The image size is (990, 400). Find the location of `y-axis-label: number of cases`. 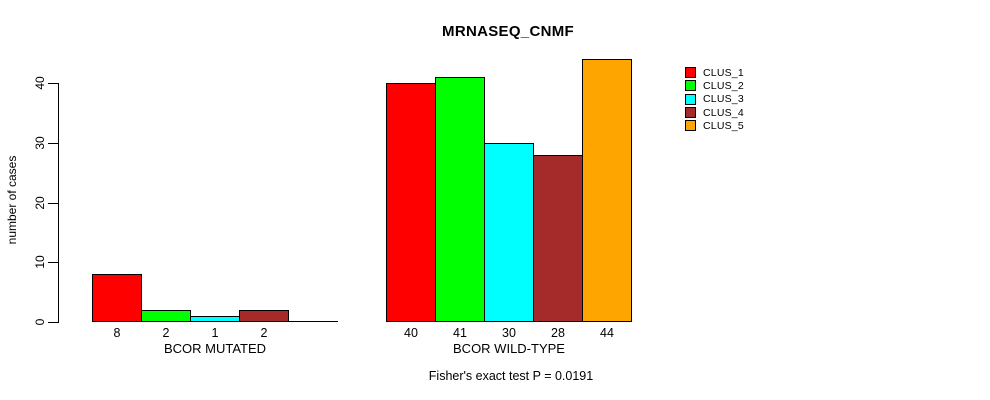

y-axis-label: number of cases is located at coordinates (12, 200).